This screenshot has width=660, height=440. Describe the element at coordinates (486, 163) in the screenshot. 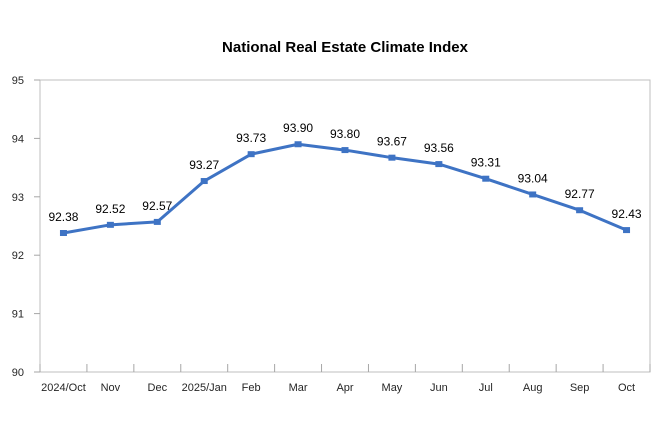

I see `data-point-label: 93.31` at that location.